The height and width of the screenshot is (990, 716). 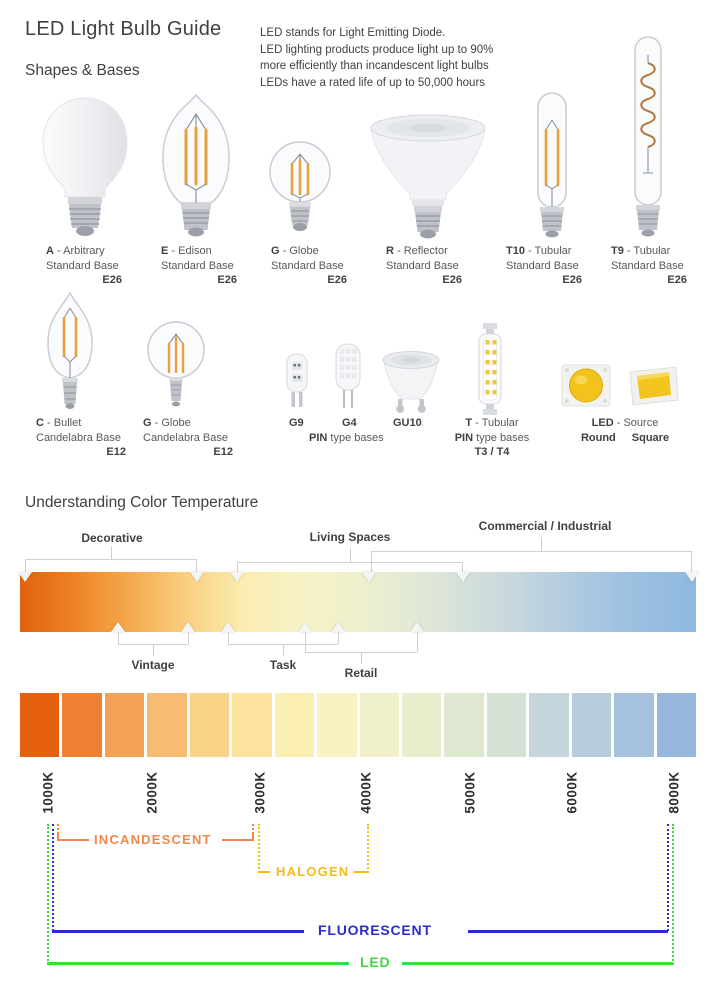 What do you see at coordinates (199, 266) in the screenshot?
I see `bulb-label-e: E - Edison Standard Base E26` at bounding box center [199, 266].